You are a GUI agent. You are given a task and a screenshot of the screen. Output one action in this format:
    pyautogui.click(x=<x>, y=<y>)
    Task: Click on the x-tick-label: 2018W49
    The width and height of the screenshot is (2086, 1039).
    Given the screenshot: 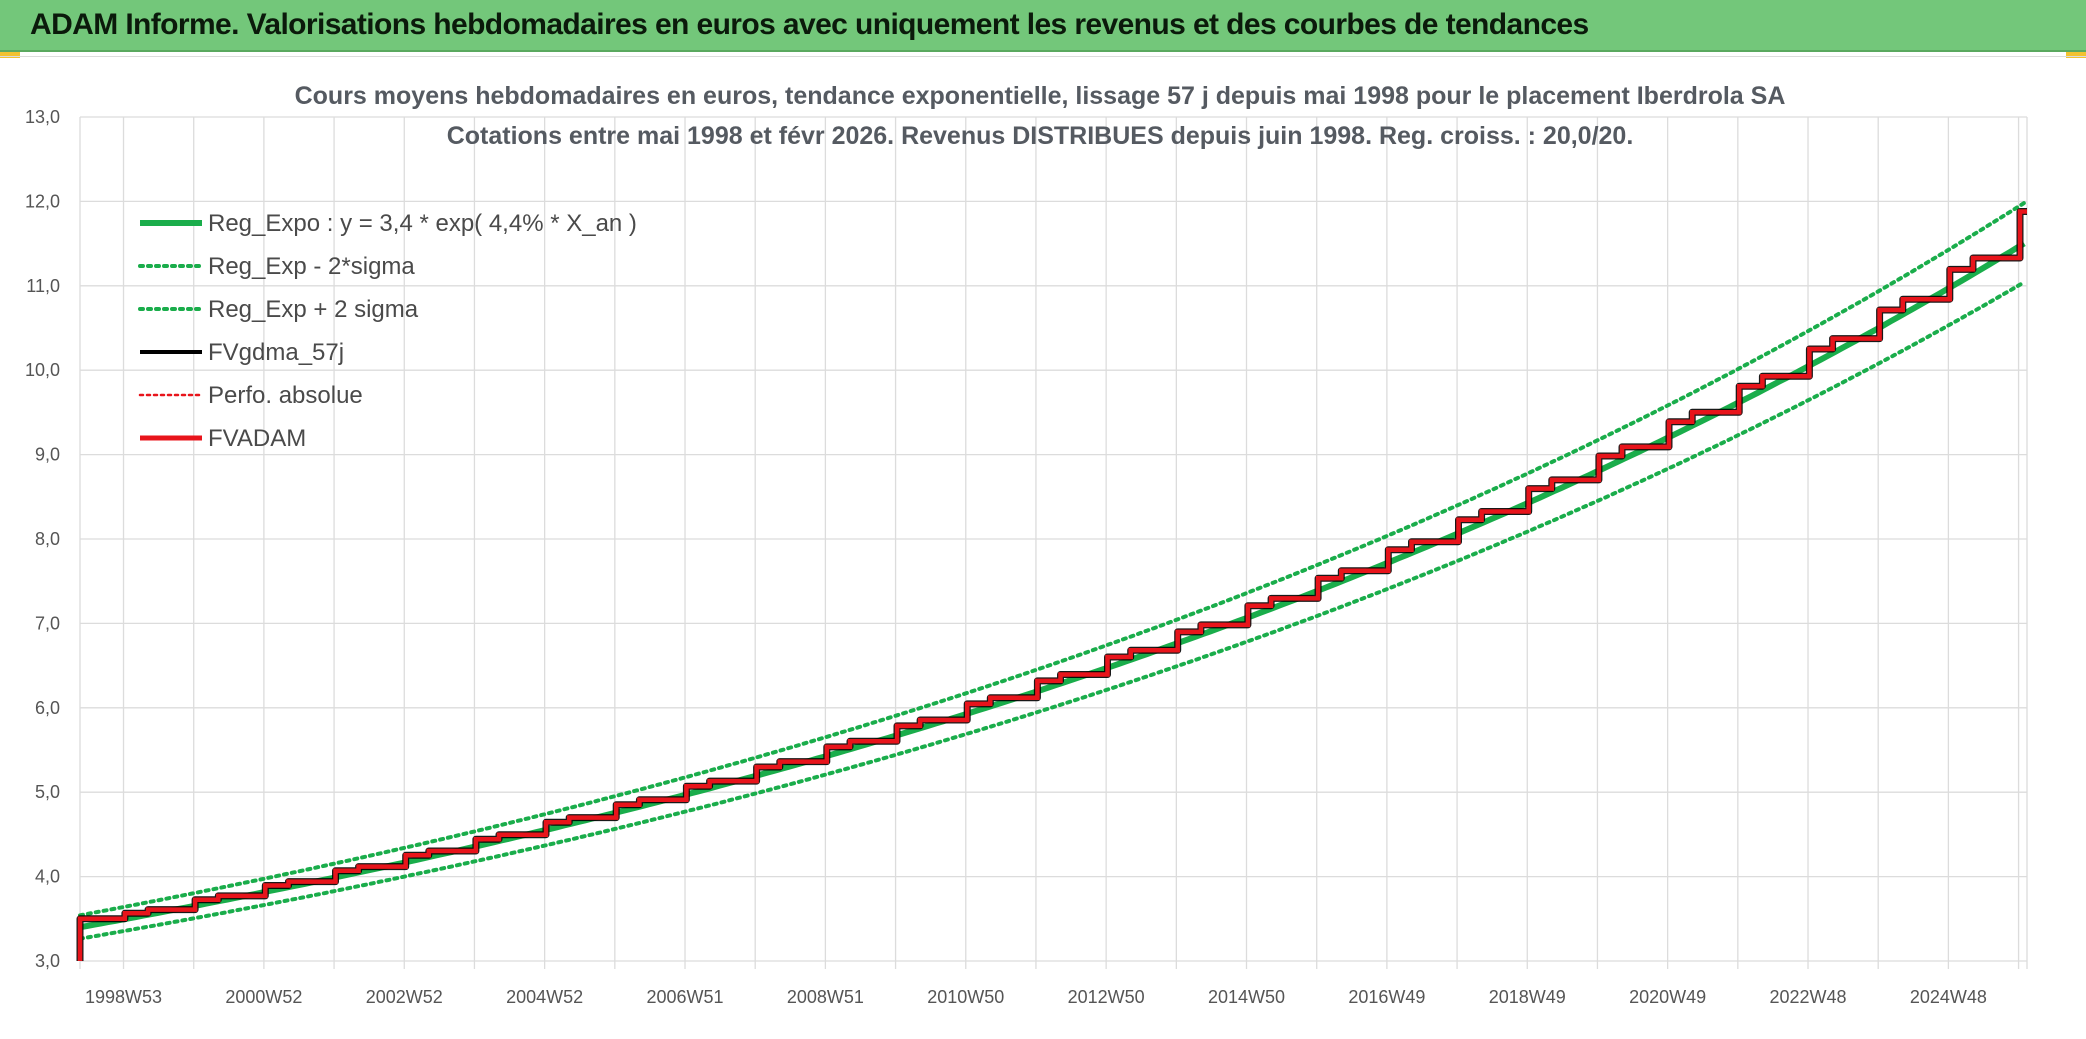 What is the action you would take?
    pyautogui.click(x=1527, y=997)
    